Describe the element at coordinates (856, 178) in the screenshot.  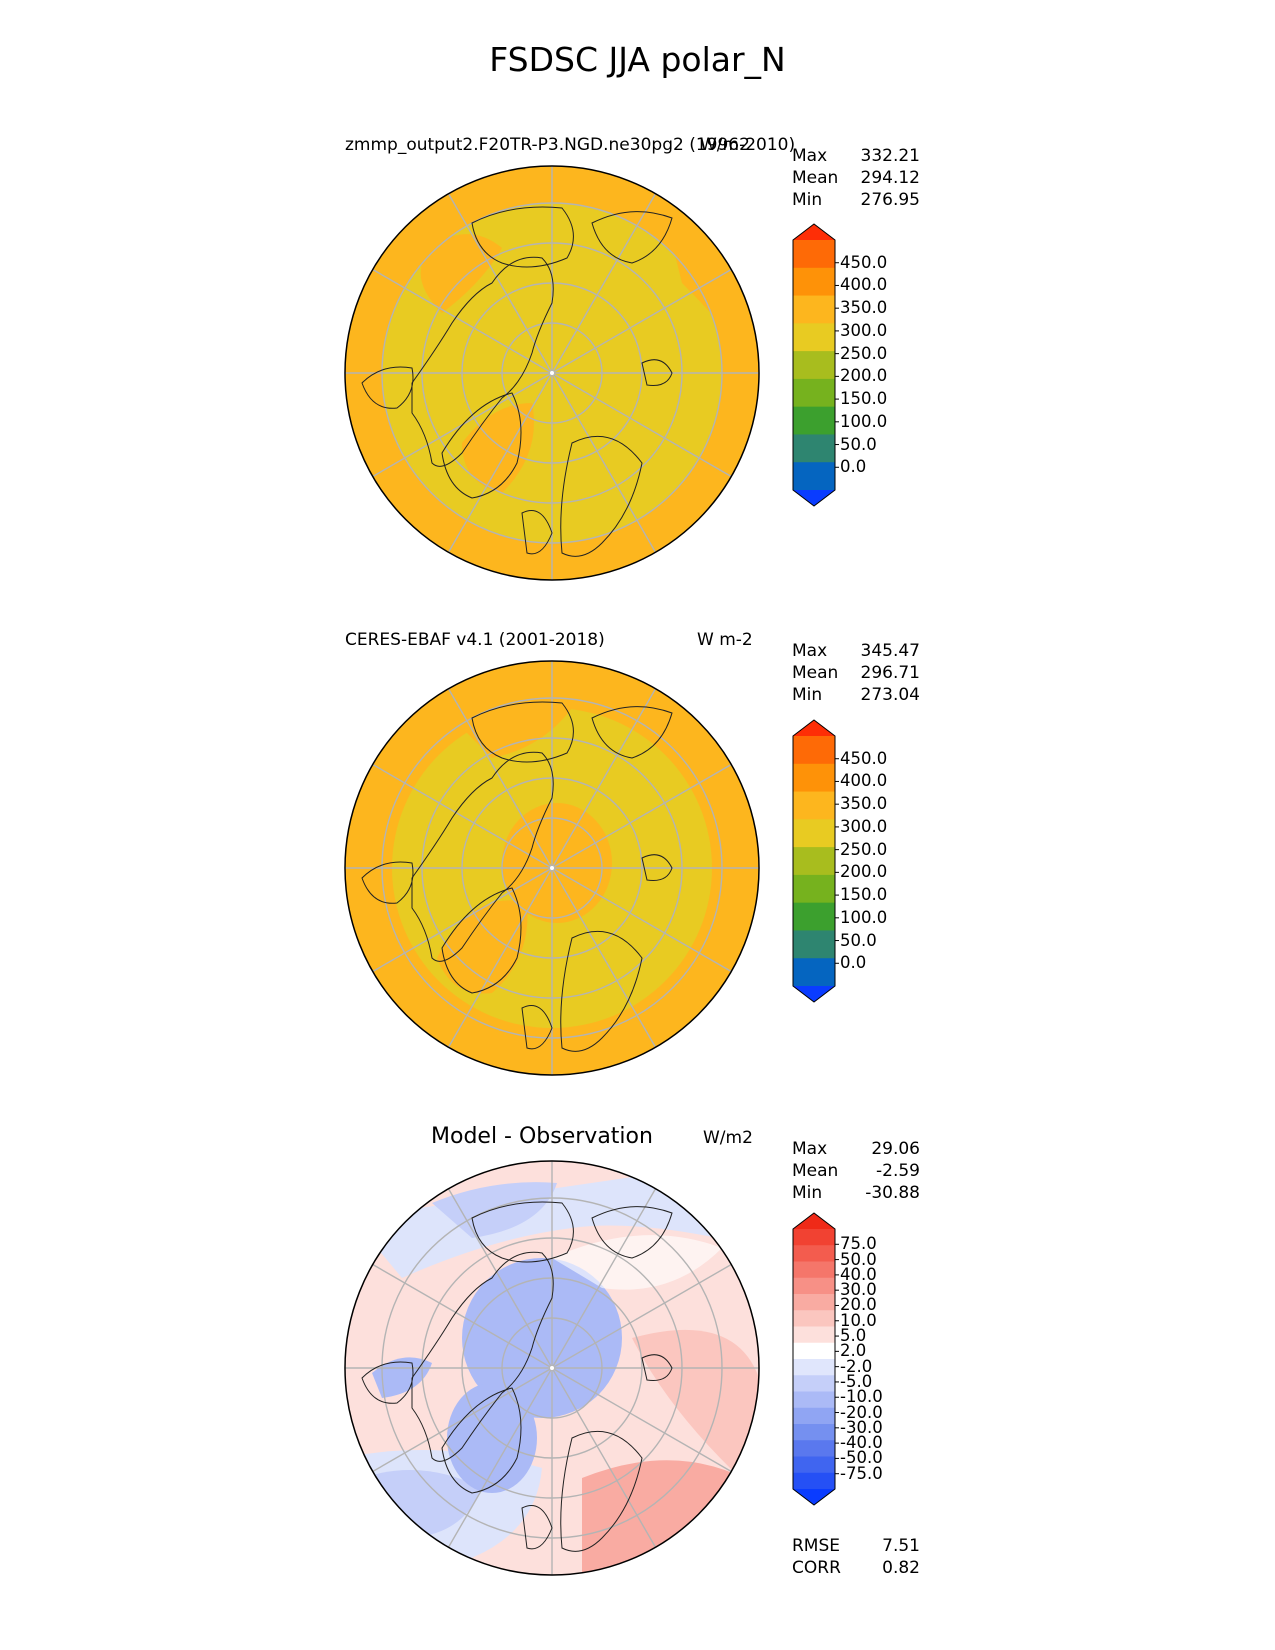
I see `panel-1-stats: Max 332.21 Mean 294.12 Min 276.95` at that location.